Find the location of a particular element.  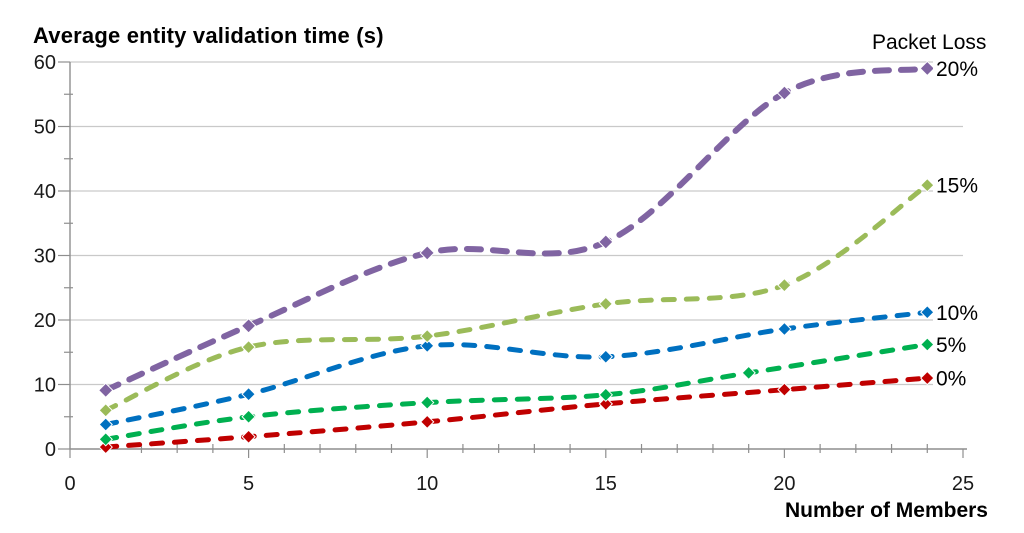

series-label-15%: 15% is located at coordinates (957, 186).